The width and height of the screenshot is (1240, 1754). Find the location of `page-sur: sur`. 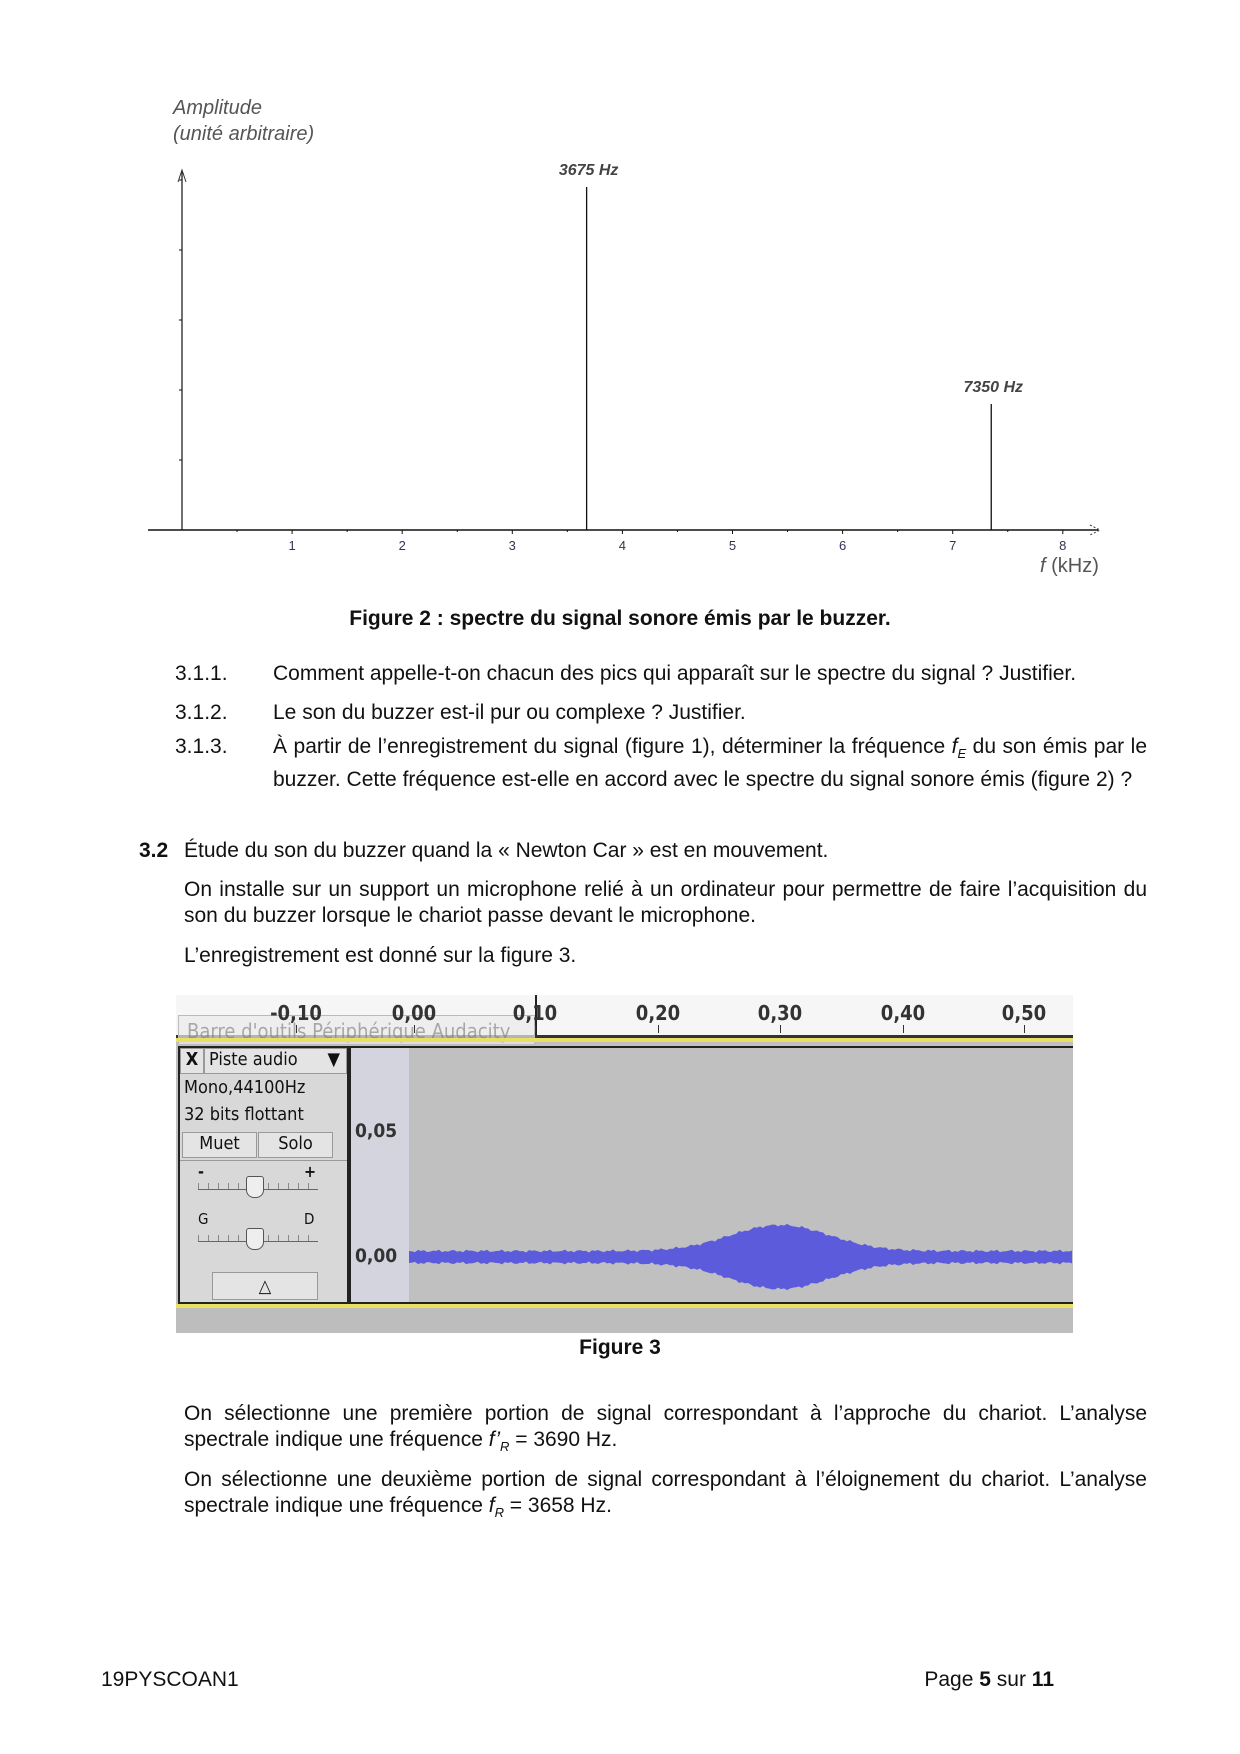

page-sur: sur is located at coordinates (1011, 1679).